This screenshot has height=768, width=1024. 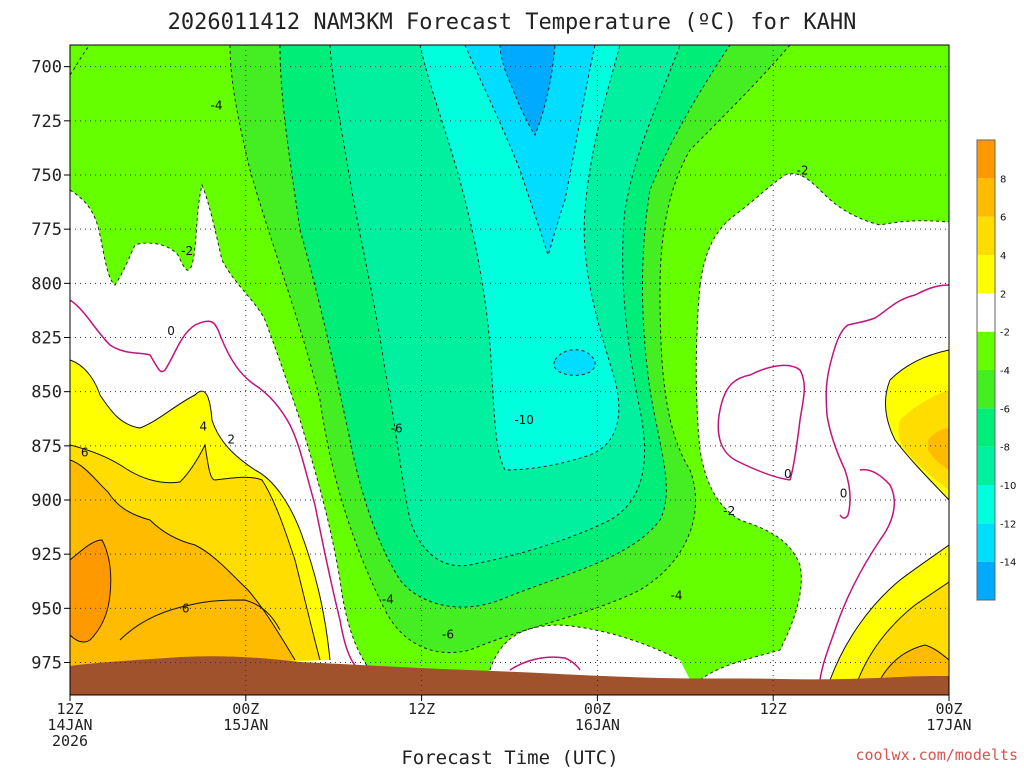 I want to click on isotherm-8-left, so click(x=91, y=591).